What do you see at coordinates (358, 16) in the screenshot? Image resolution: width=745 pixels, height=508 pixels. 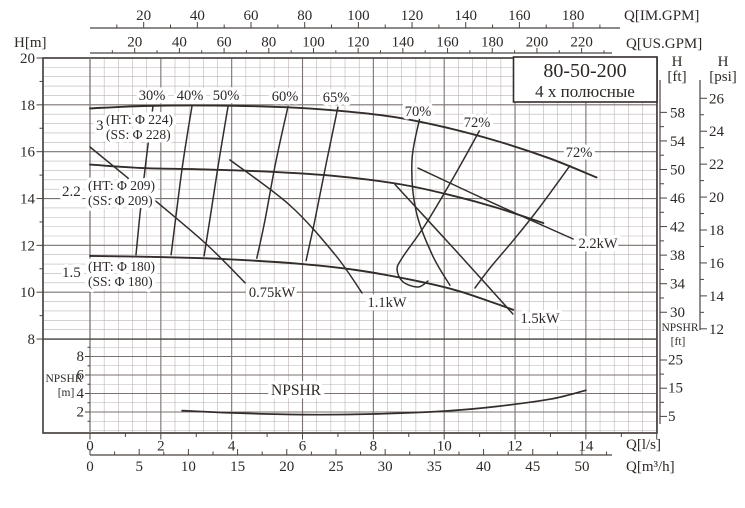 I see `imgpm-tick-label: 100` at bounding box center [358, 16].